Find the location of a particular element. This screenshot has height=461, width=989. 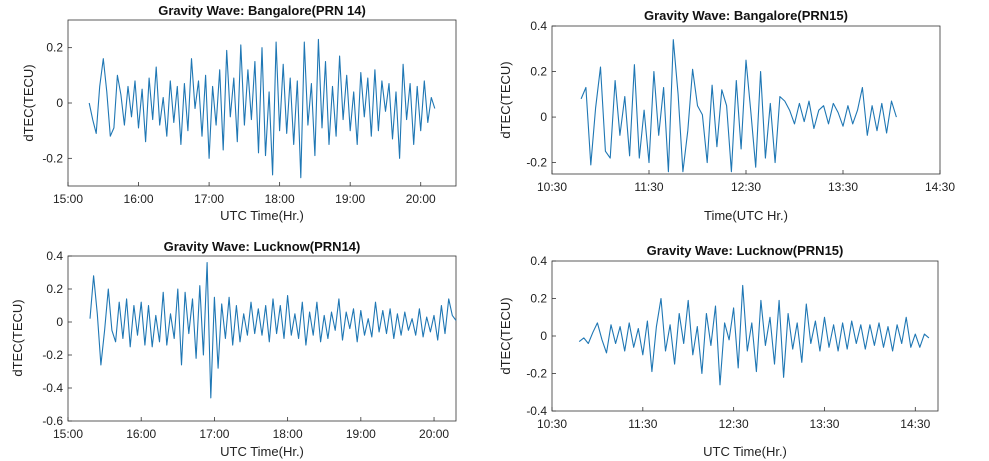

chart-title: Gravity Wave: Lucknow(PRN14) is located at coordinates (262, 246).